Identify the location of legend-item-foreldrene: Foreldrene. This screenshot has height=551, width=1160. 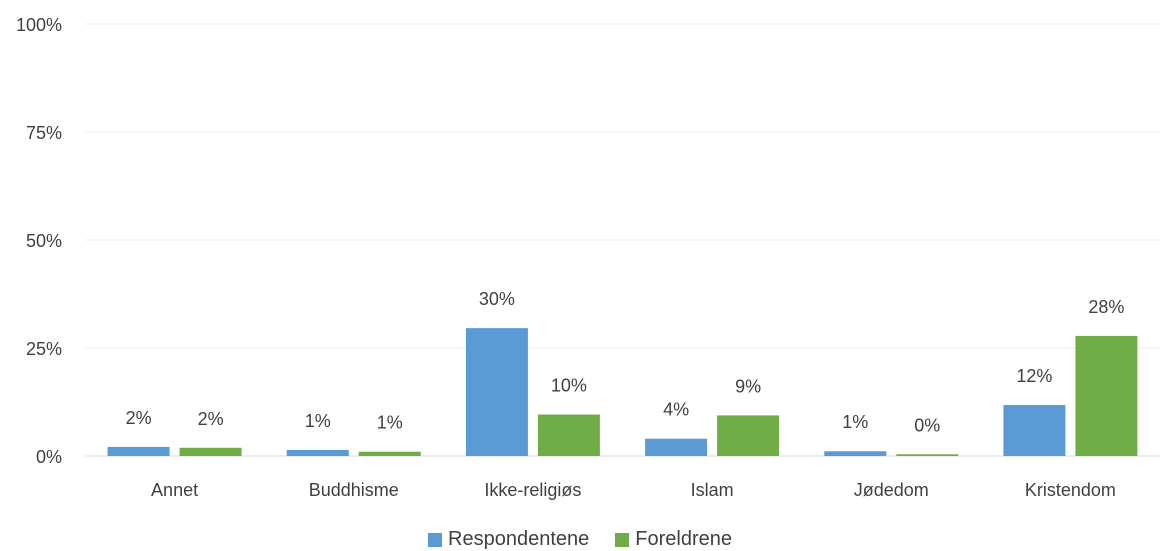
(673, 539).